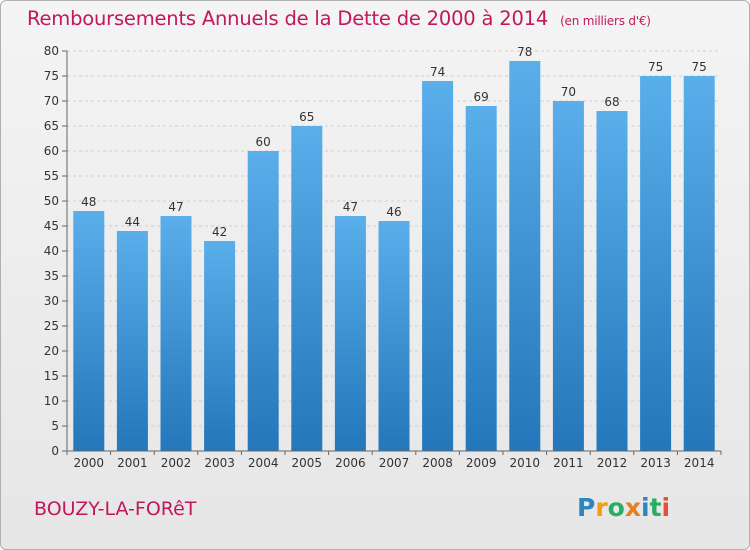  What do you see at coordinates (586, 507) in the screenshot?
I see `logo-letter-p: P` at bounding box center [586, 507].